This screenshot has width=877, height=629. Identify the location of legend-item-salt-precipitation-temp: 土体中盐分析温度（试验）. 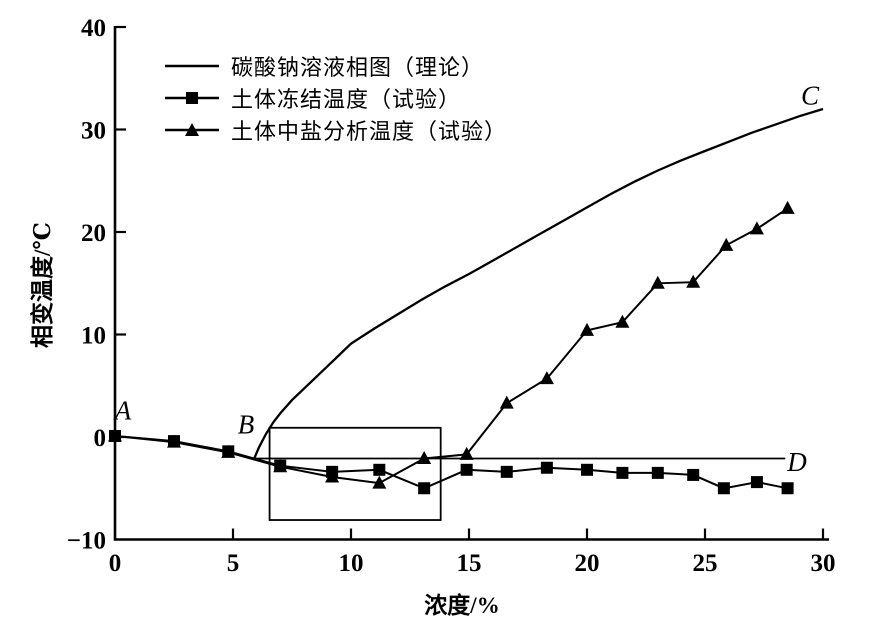
(335, 130).